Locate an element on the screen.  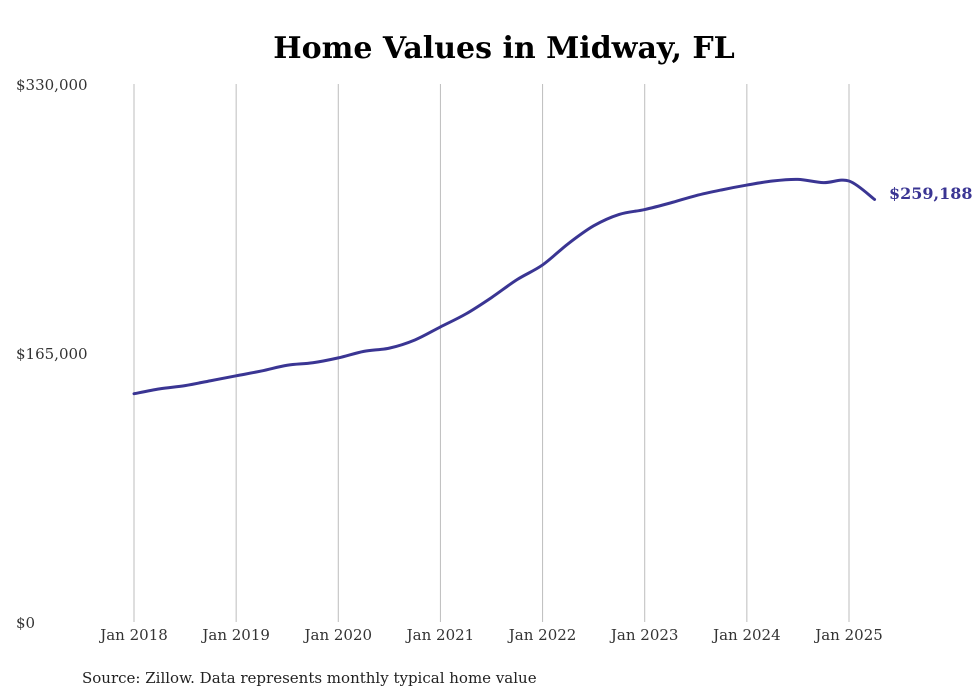
y-tick-label: $165,000 is located at coordinates (52, 354).